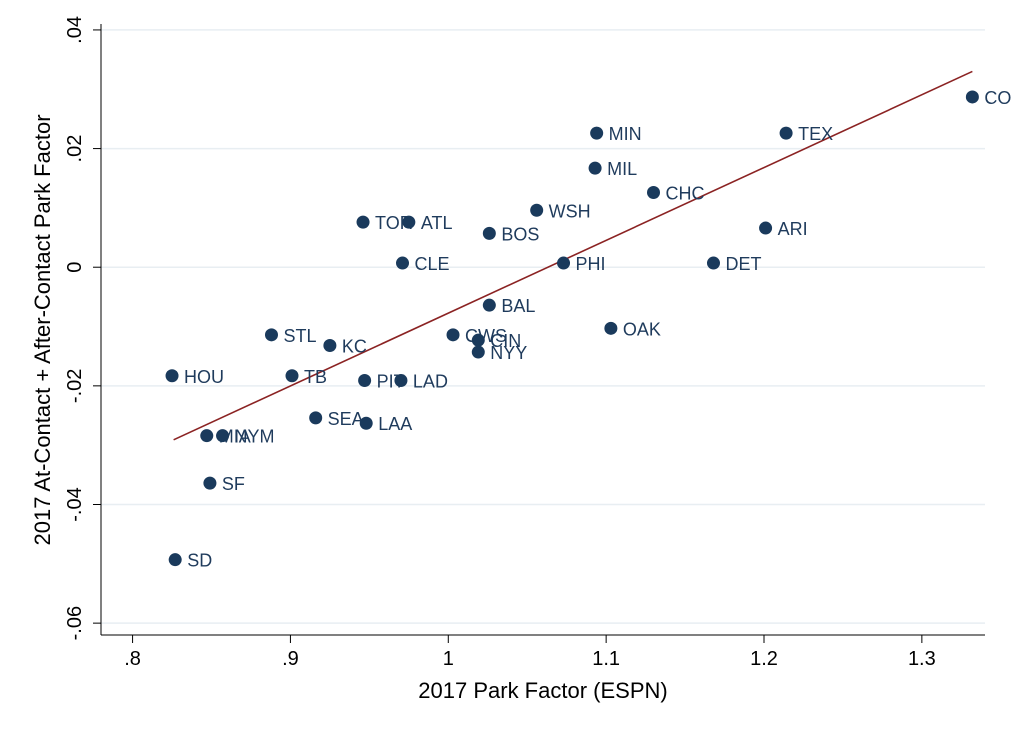 The height and width of the screenshot is (736, 1012). What do you see at coordinates (394, 223) in the screenshot?
I see `point-label: TOR` at bounding box center [394, 223].